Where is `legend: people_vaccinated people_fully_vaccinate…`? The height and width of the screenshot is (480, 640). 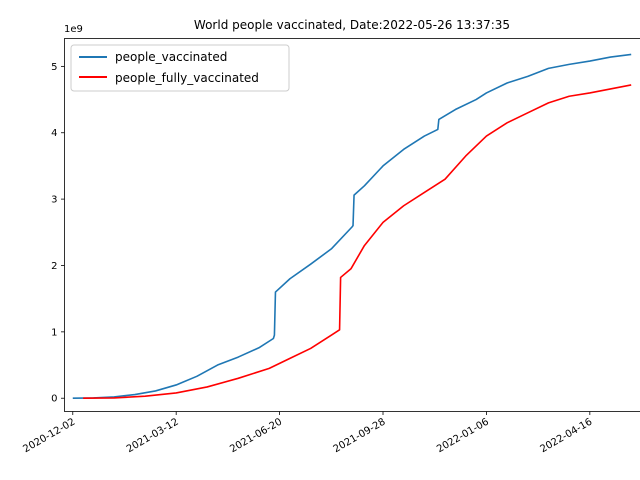 legend: people_vaccinated people_fully_vaccinate… is located at coordinates (180, 68).